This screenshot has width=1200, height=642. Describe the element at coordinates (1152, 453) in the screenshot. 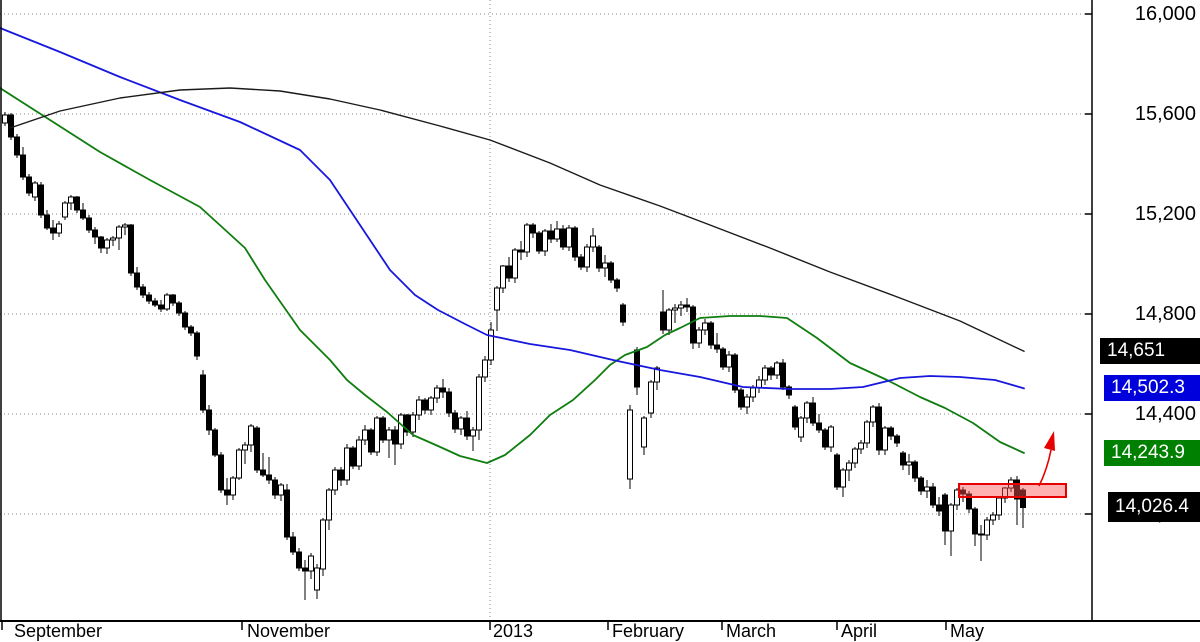

I see `ma-short-price-badge: 14,243.9` at that location.